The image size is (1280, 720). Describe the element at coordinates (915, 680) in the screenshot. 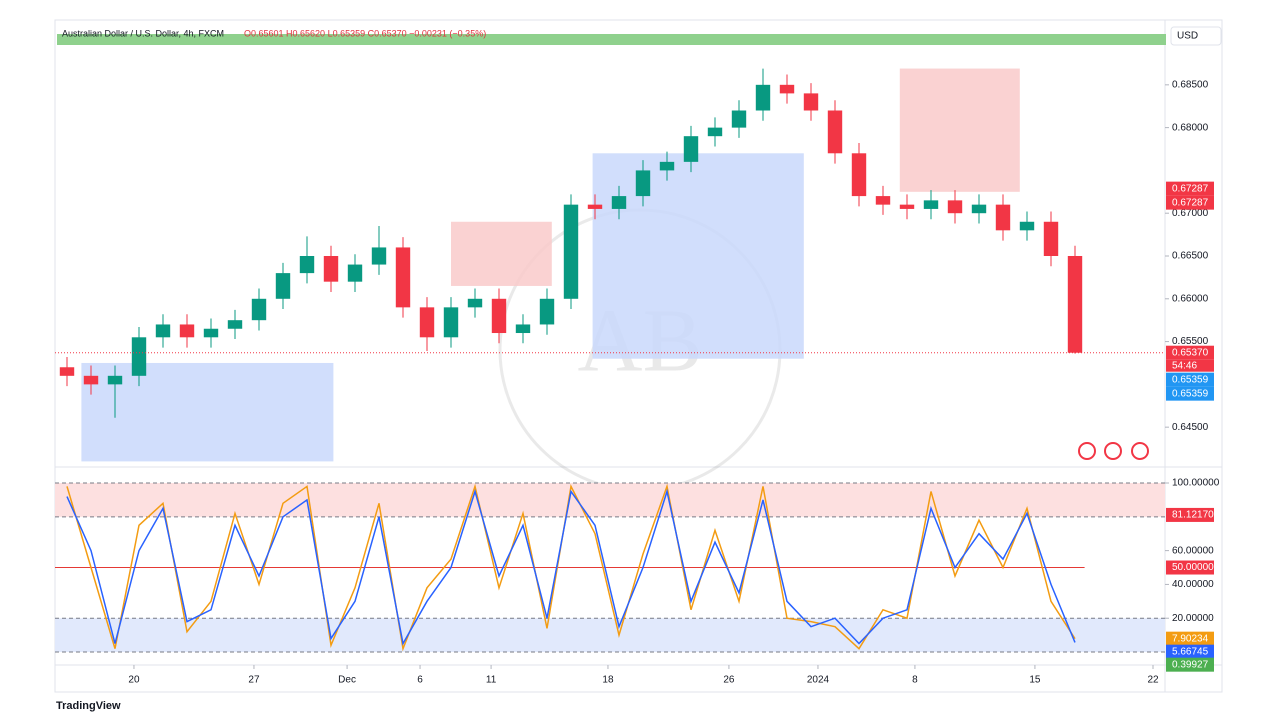

I see `x-tick-label: 8` at that location.